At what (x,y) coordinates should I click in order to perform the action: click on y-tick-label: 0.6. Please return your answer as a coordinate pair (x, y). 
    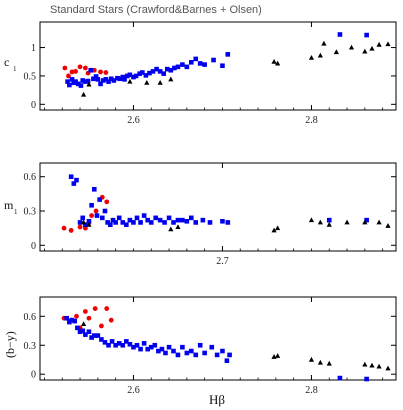
    Looking at the image, I should click on (30, 177).